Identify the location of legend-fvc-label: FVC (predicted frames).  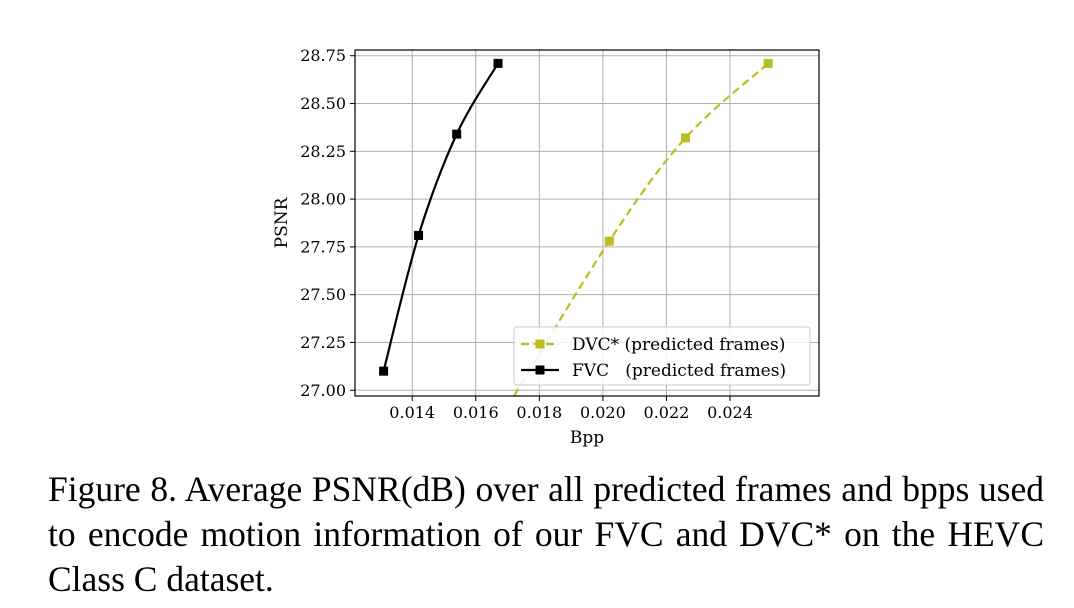
(679, 371).